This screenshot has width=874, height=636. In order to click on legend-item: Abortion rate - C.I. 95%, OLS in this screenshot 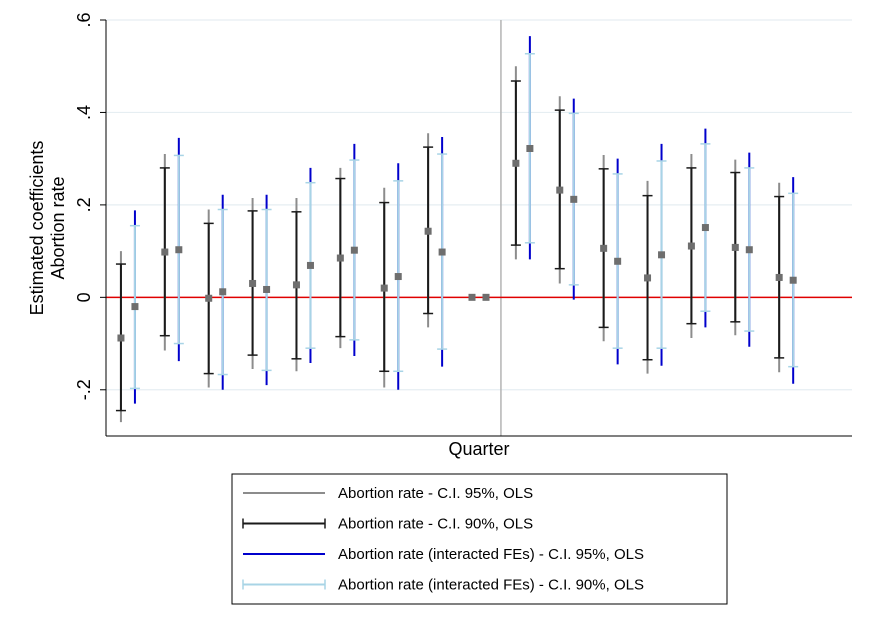, I will do `click(388, 493)`.